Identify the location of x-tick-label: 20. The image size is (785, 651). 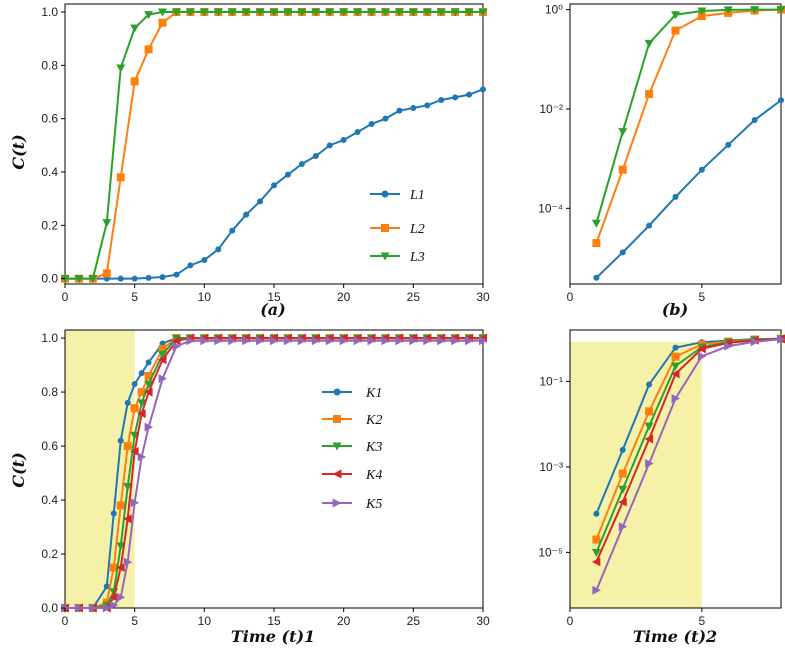
(344, 621).